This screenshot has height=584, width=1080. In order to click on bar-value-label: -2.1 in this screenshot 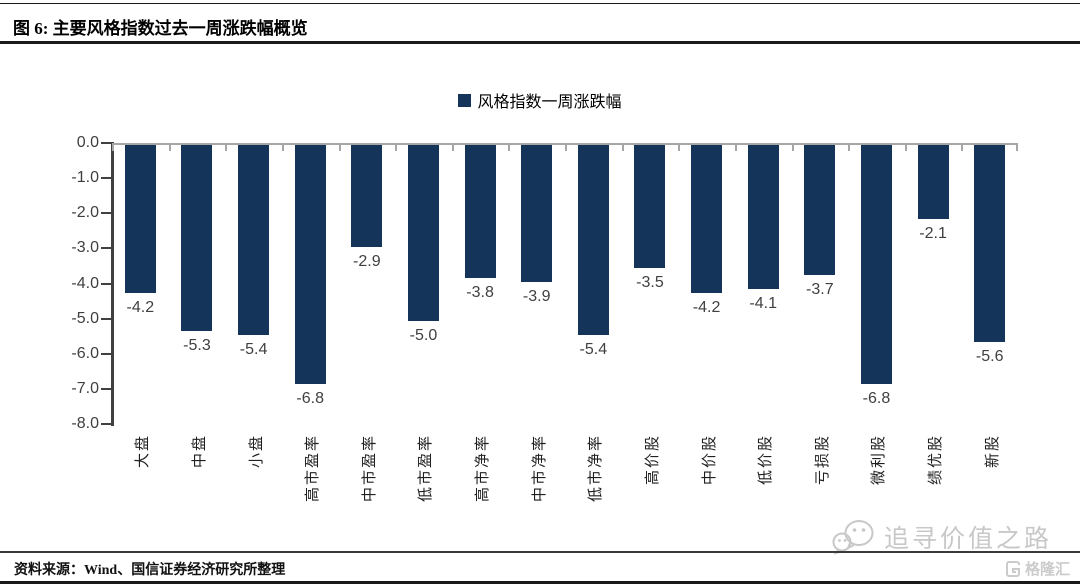, I will do `click(933, 233)`.